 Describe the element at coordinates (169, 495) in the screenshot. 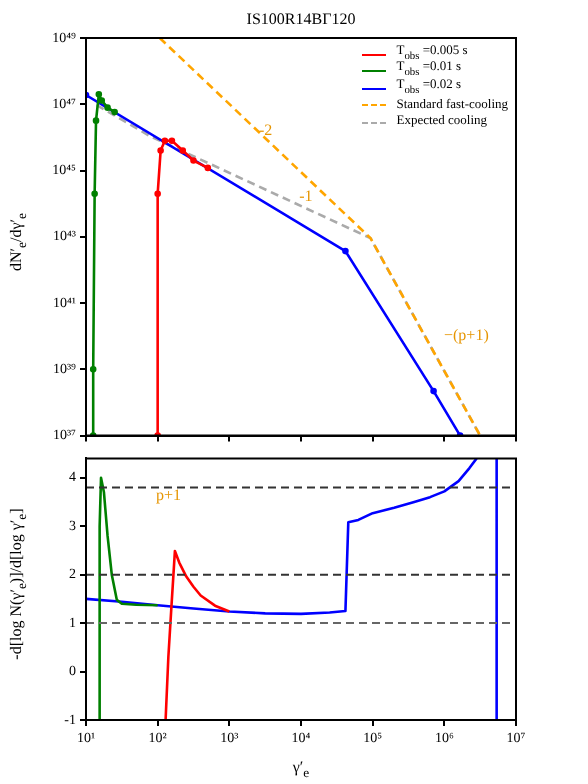

I see `annotation: p+1` at that location.